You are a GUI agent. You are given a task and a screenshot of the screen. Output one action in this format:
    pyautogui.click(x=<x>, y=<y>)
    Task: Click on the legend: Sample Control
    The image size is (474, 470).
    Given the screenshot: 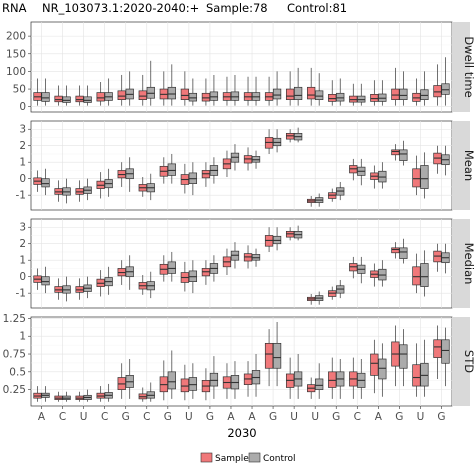 What is the action you would take?
    pyautogui.click(x=248, y=458)
    